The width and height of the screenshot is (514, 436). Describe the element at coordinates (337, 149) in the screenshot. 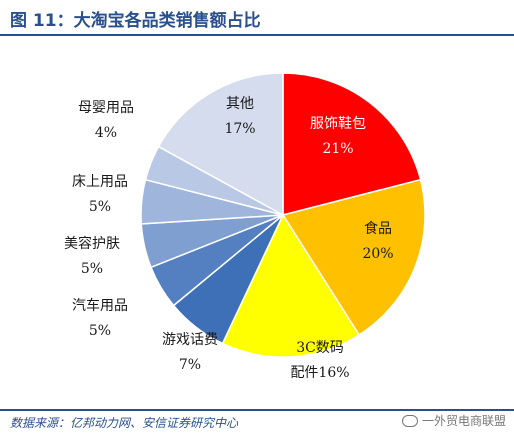

I see `slice-value-1: 21%` at that location.